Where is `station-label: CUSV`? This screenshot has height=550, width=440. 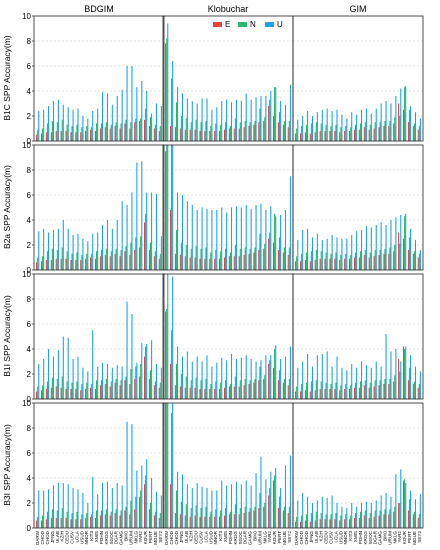
station-label: CUSV is located at coordinates (72, 537).